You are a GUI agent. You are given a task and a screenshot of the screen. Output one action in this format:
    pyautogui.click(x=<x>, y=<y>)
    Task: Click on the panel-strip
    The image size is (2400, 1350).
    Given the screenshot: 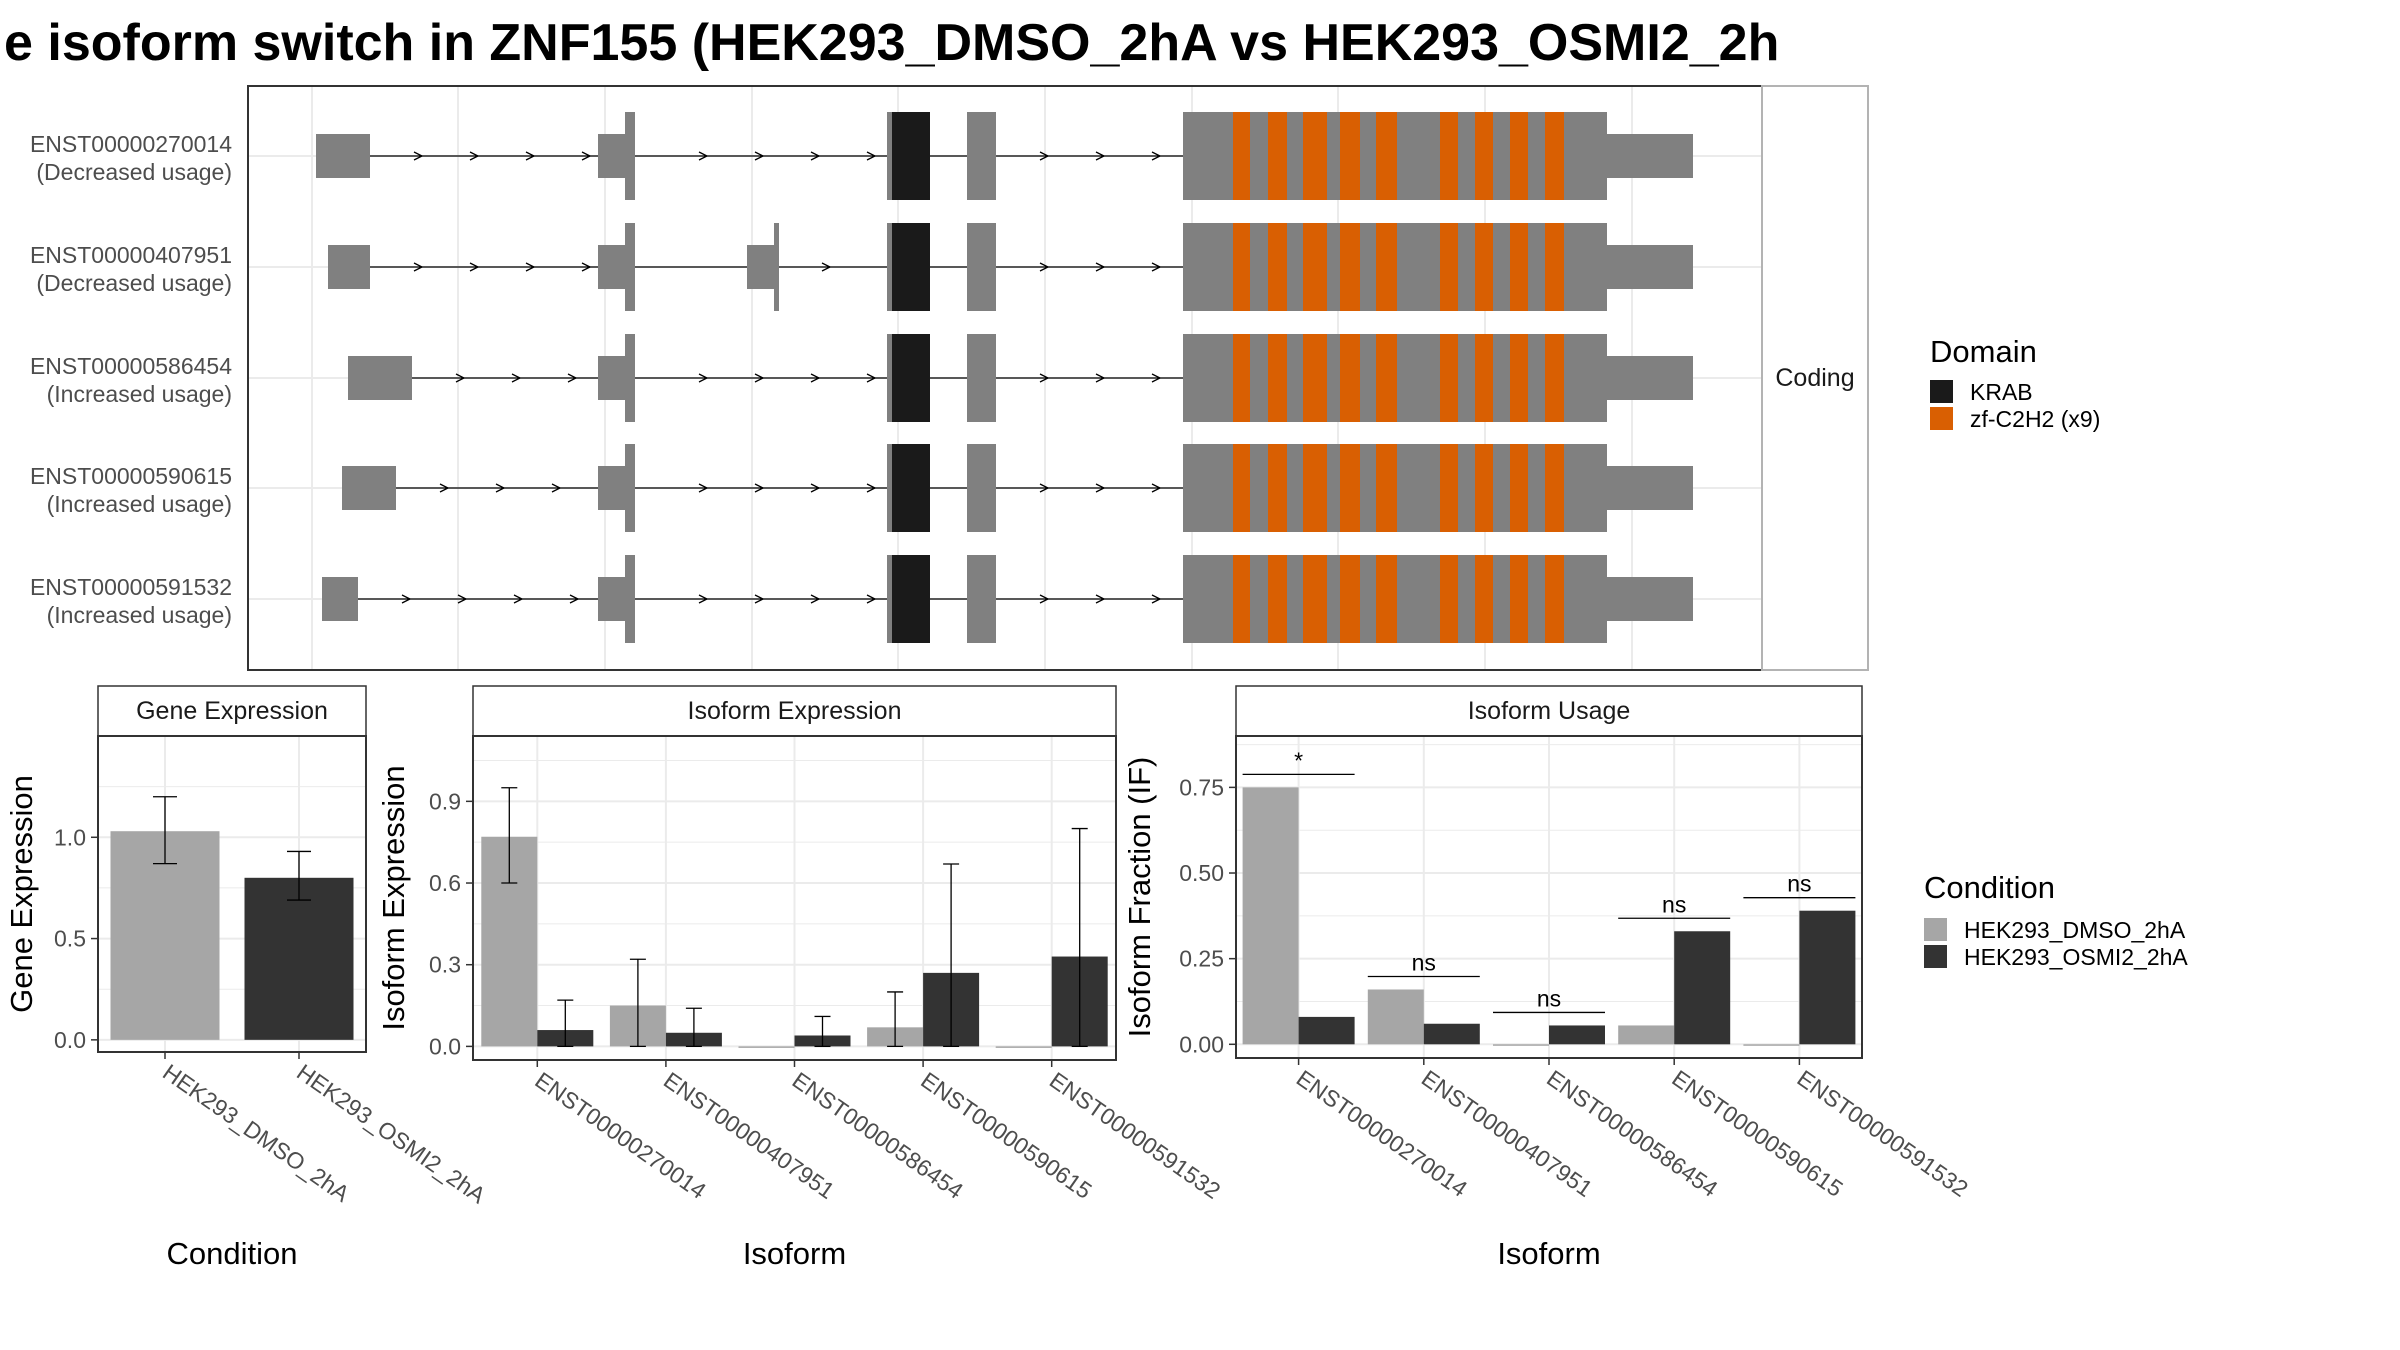 What is the action you would take?
    pyautogui.click(x=1549, y=711)
    